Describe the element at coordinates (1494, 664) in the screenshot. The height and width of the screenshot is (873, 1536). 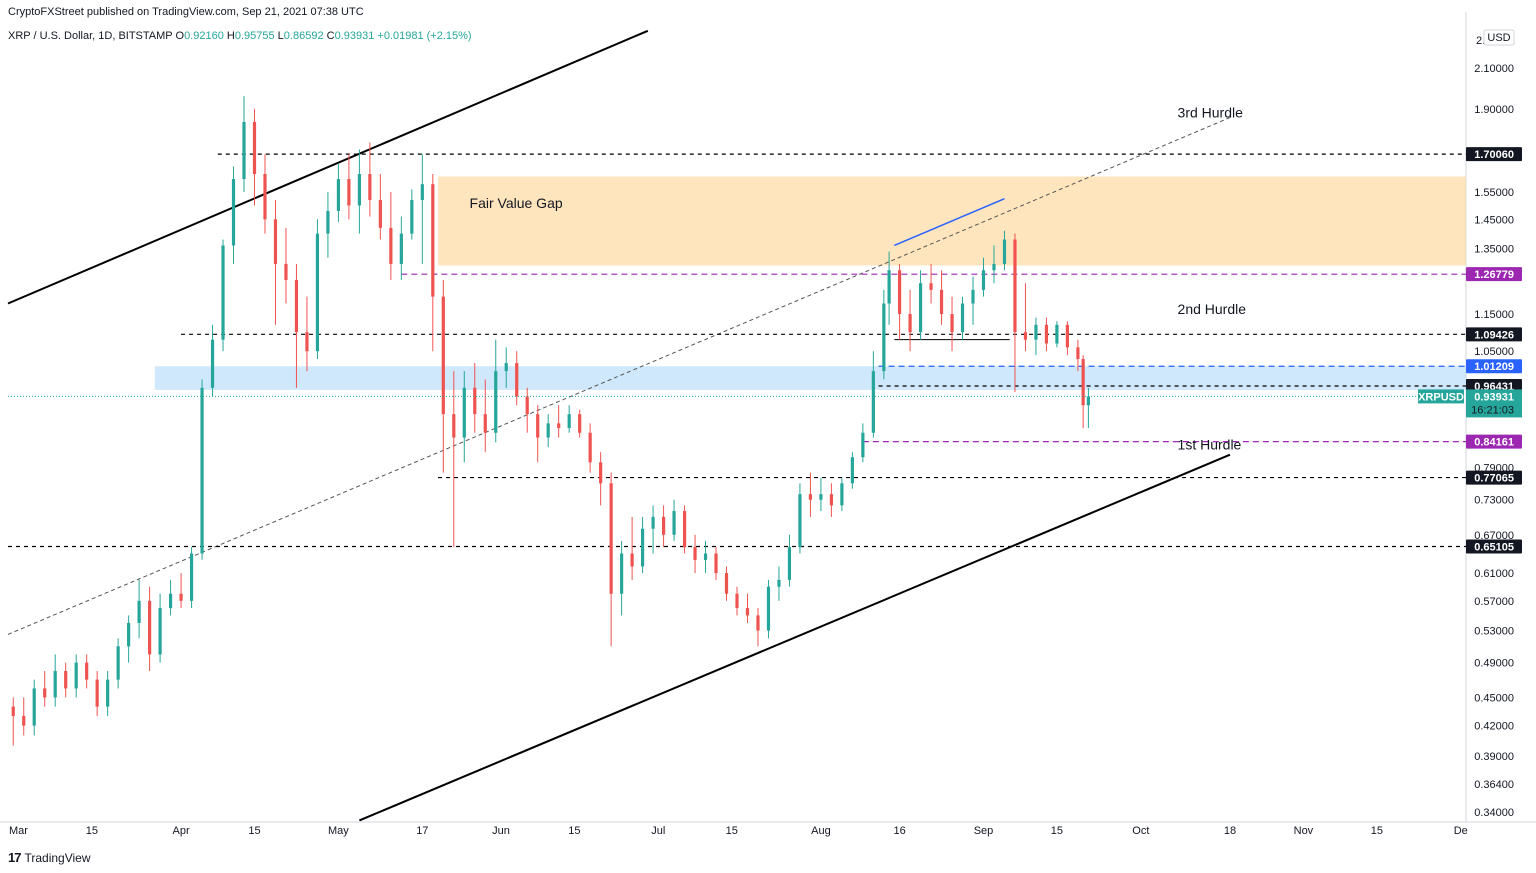
I see `y-tick-13: 0.49000` at that location.